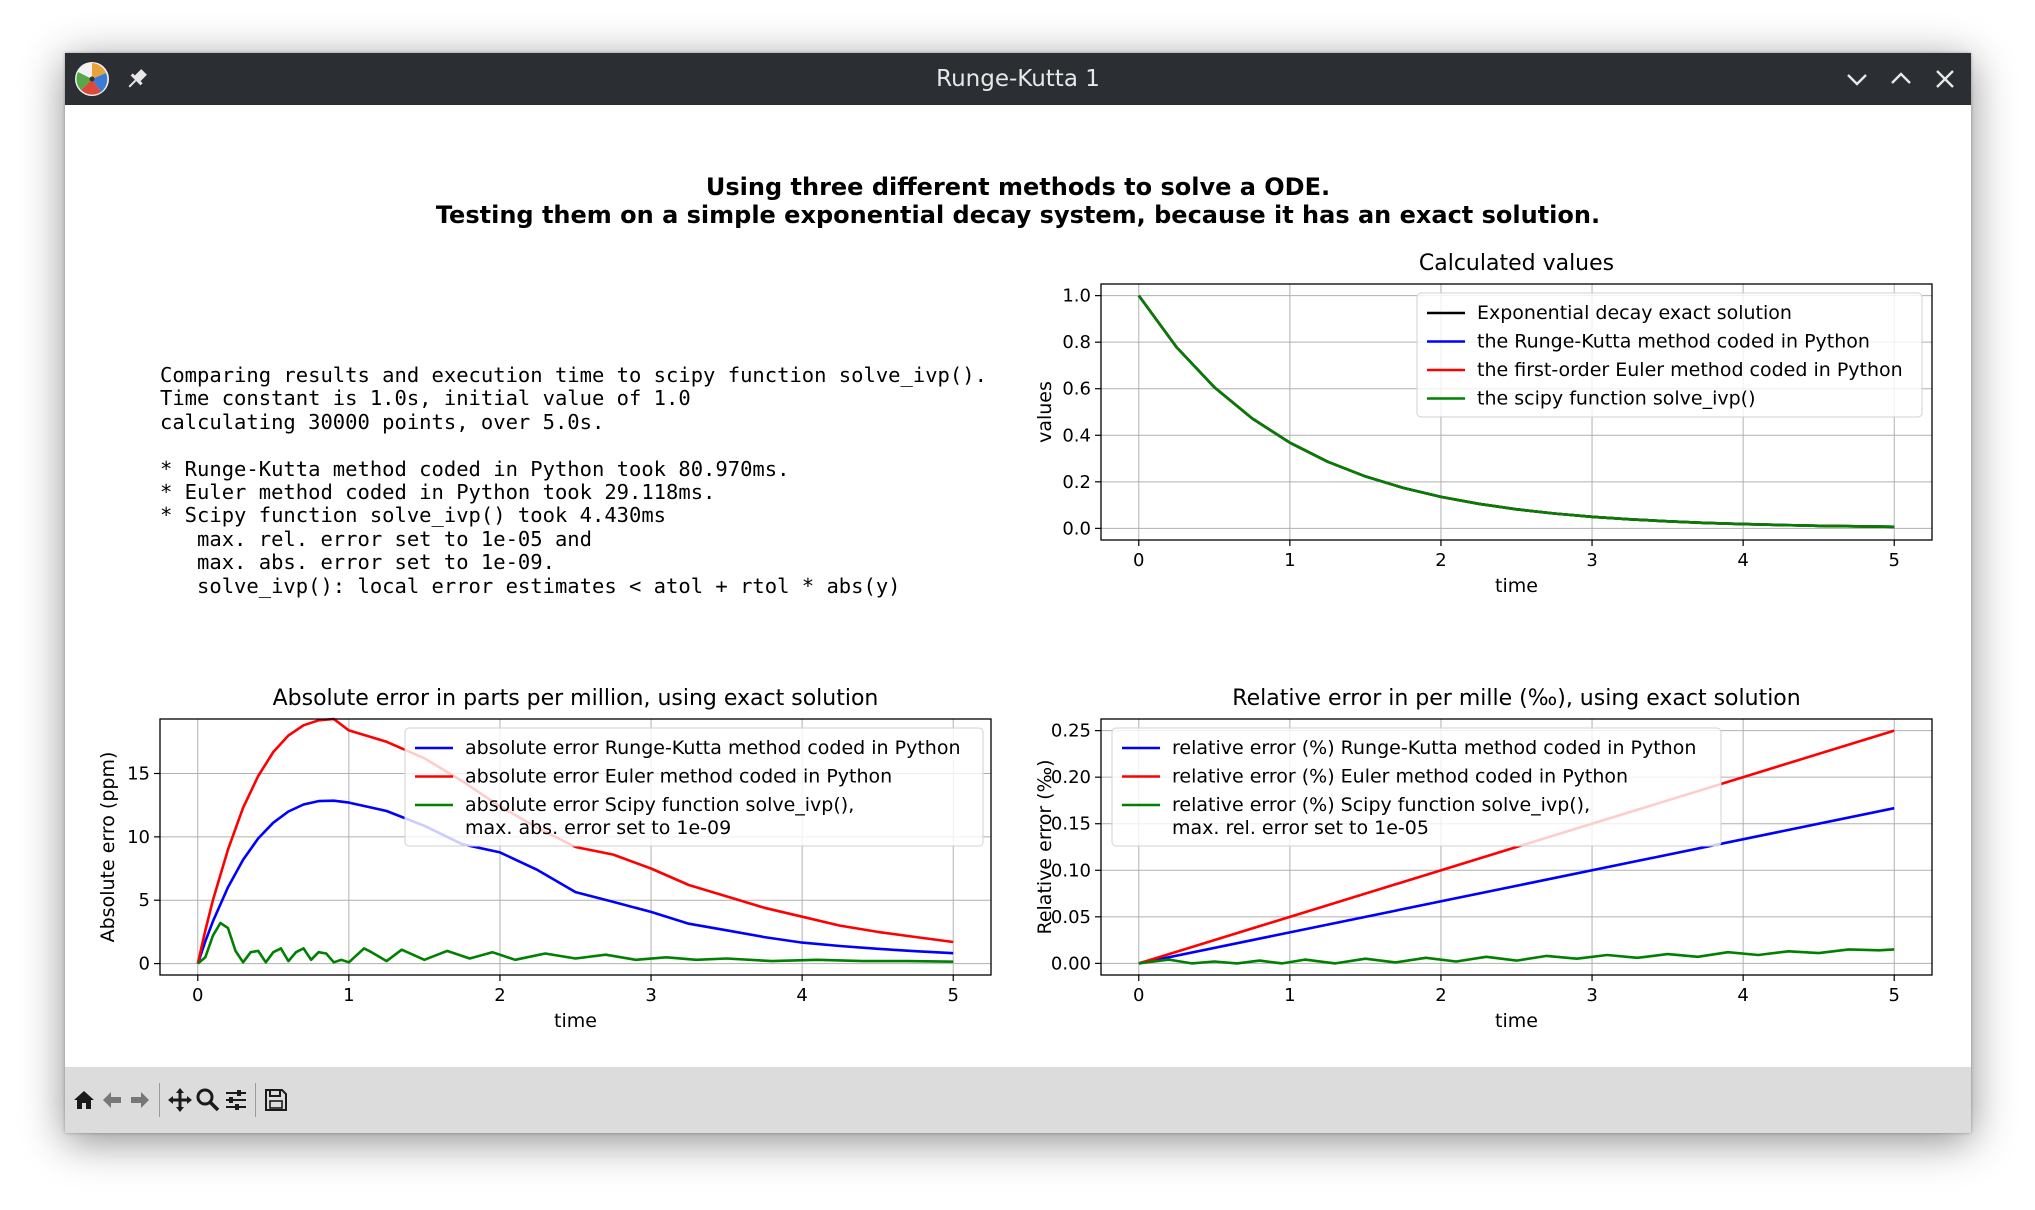 Image resolution: width=2035 pixels, height=1210 pixels. What do you see at coordinates (180, 1100) in the screenshot?
I see `pan-icon` at bounding box center [180, 1100].